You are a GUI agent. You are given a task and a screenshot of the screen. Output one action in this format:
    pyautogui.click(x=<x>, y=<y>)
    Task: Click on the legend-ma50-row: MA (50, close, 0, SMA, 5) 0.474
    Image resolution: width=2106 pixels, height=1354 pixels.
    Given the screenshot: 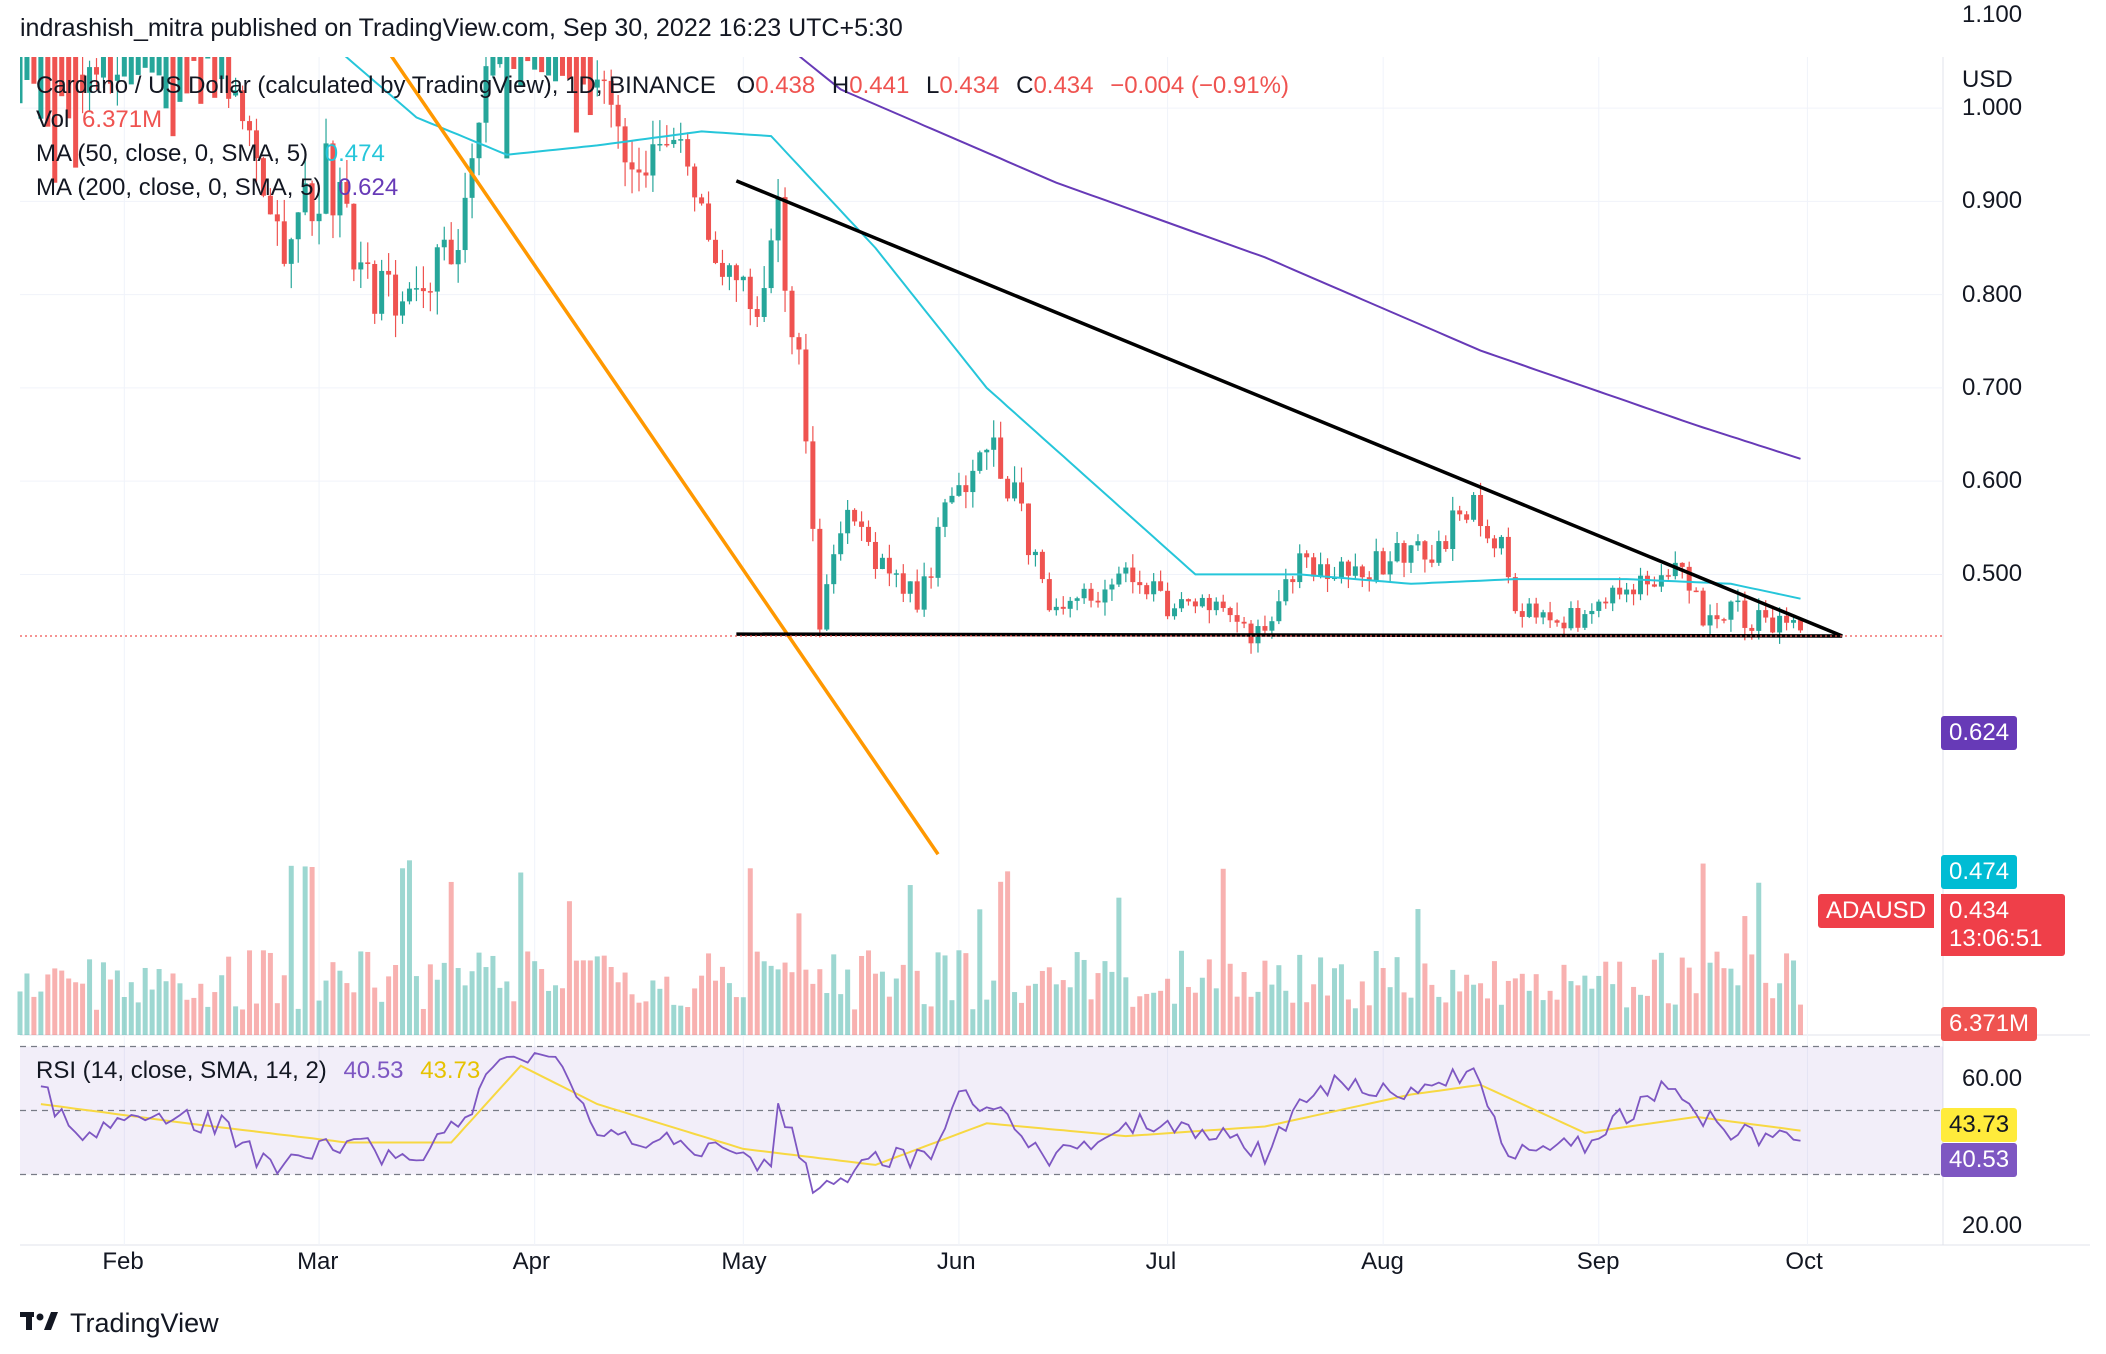 What is the action you would take?
    pyautogui.click(x=210, y=154)
    